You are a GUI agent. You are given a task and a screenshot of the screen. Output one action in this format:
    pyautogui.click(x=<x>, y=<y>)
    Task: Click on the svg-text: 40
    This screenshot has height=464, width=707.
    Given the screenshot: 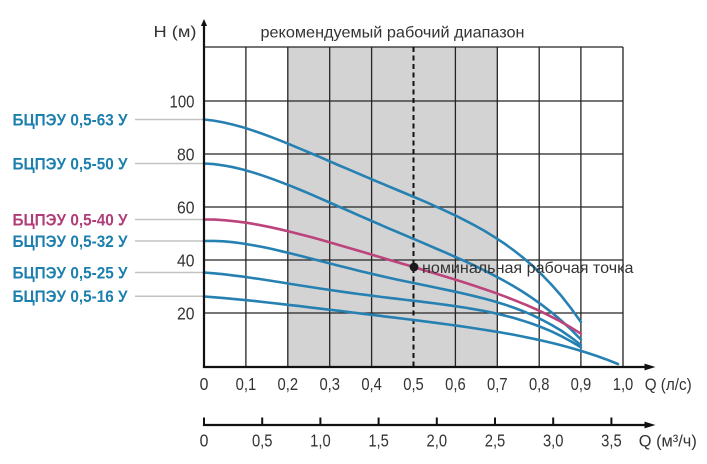 What is the action you would take?
    pyautogui.click(x=186, y=260)
    